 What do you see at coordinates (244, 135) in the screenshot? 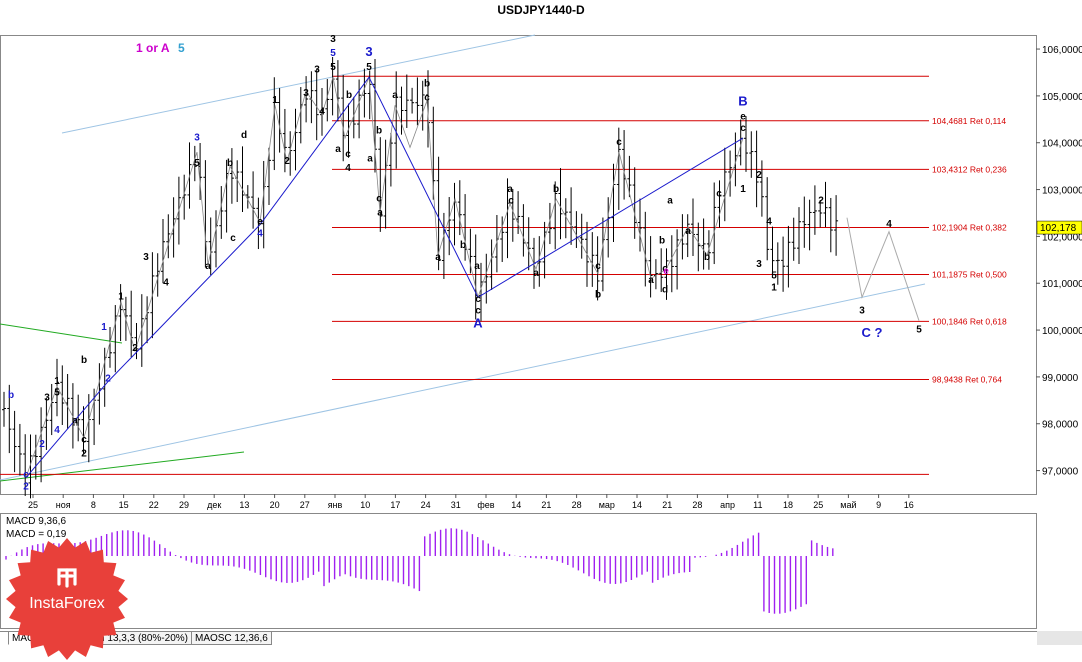
I see `wave-label: d` at bounding box center [244, 135].